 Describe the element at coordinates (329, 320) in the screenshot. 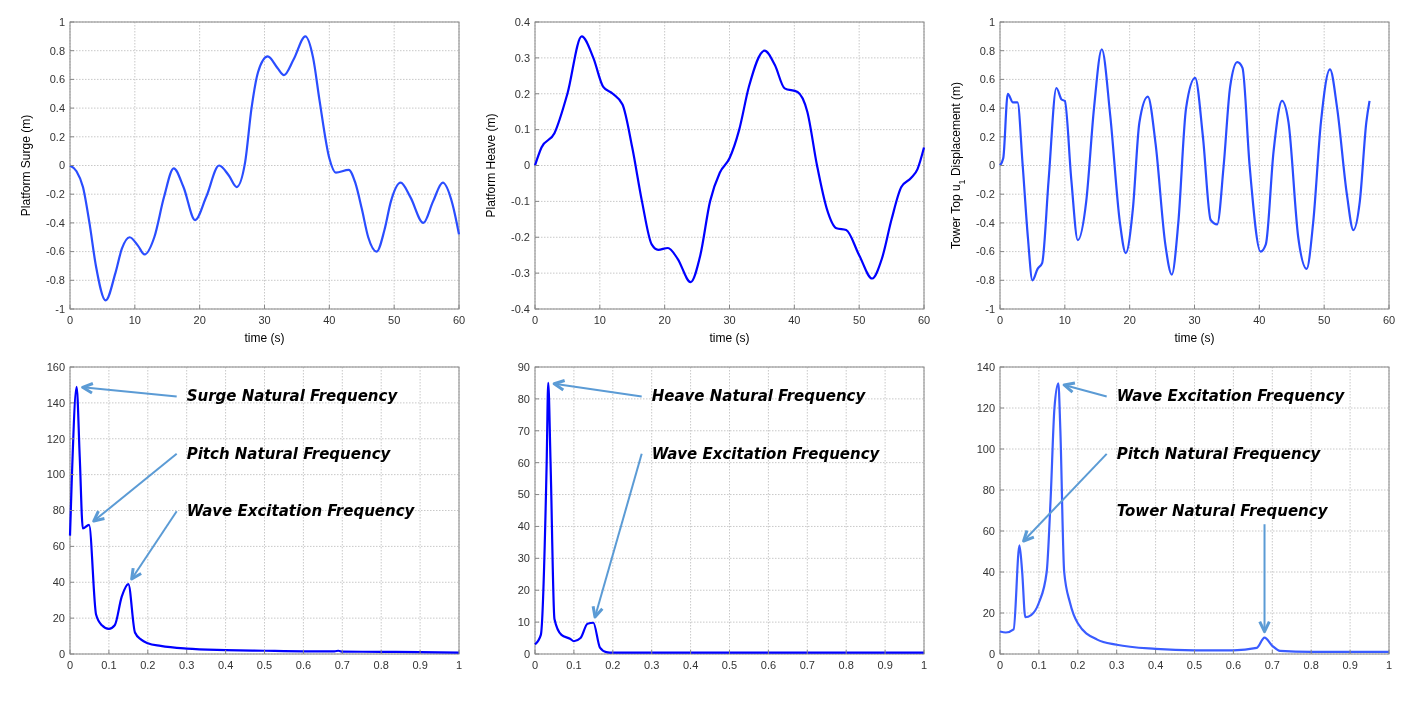

I see `x-tick-label: 40` at that location.